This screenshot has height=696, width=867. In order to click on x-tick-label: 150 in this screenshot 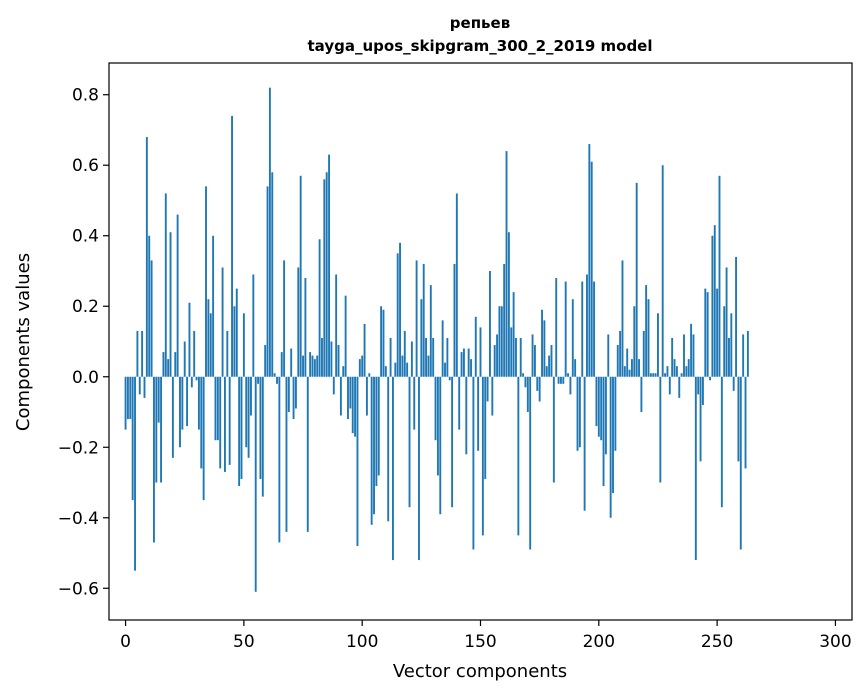, I will do `click(480, 642)`.